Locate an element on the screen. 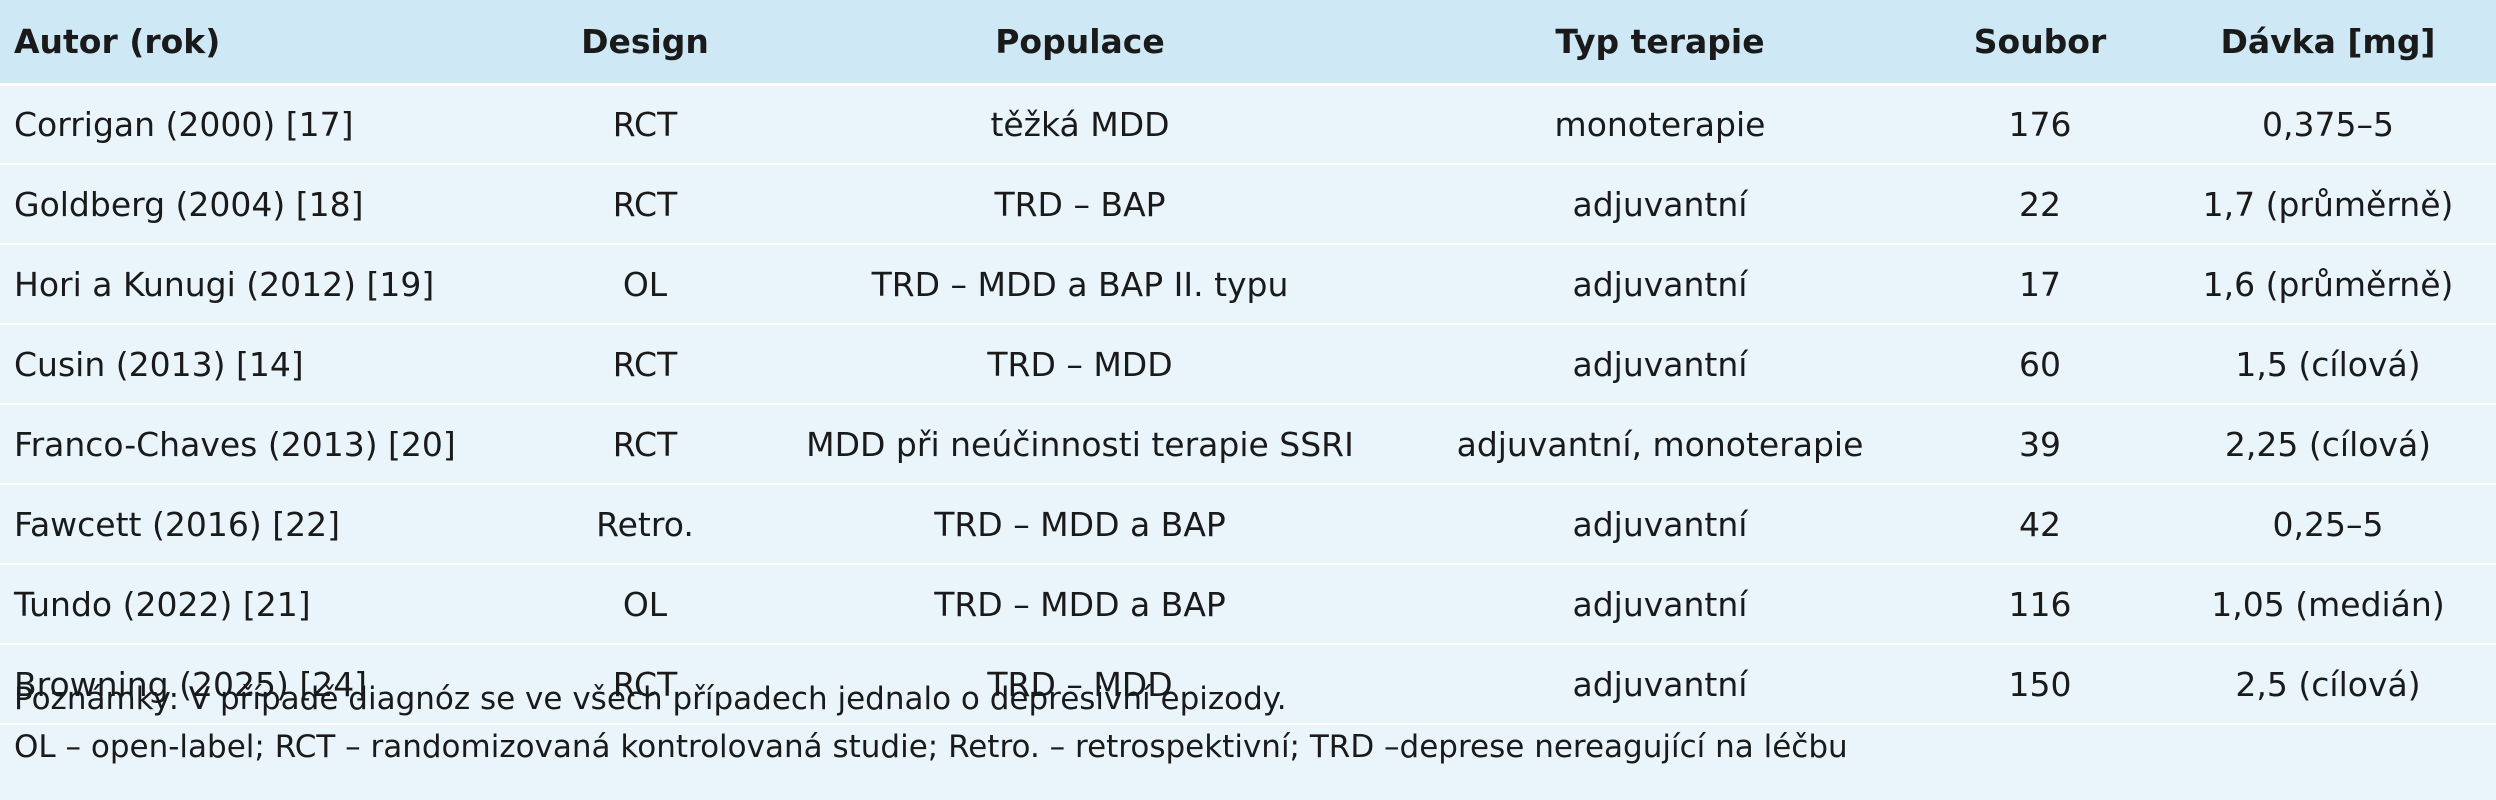 The image size is (2496, 800). cell-therapy-type: adjuvantní, monoterapie is located at coordinates (1660, 444).